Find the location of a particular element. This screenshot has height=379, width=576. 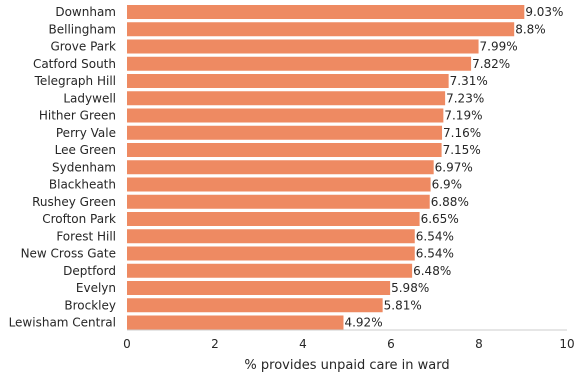

category-label: Lee Green is located at coordinates (85, 150).